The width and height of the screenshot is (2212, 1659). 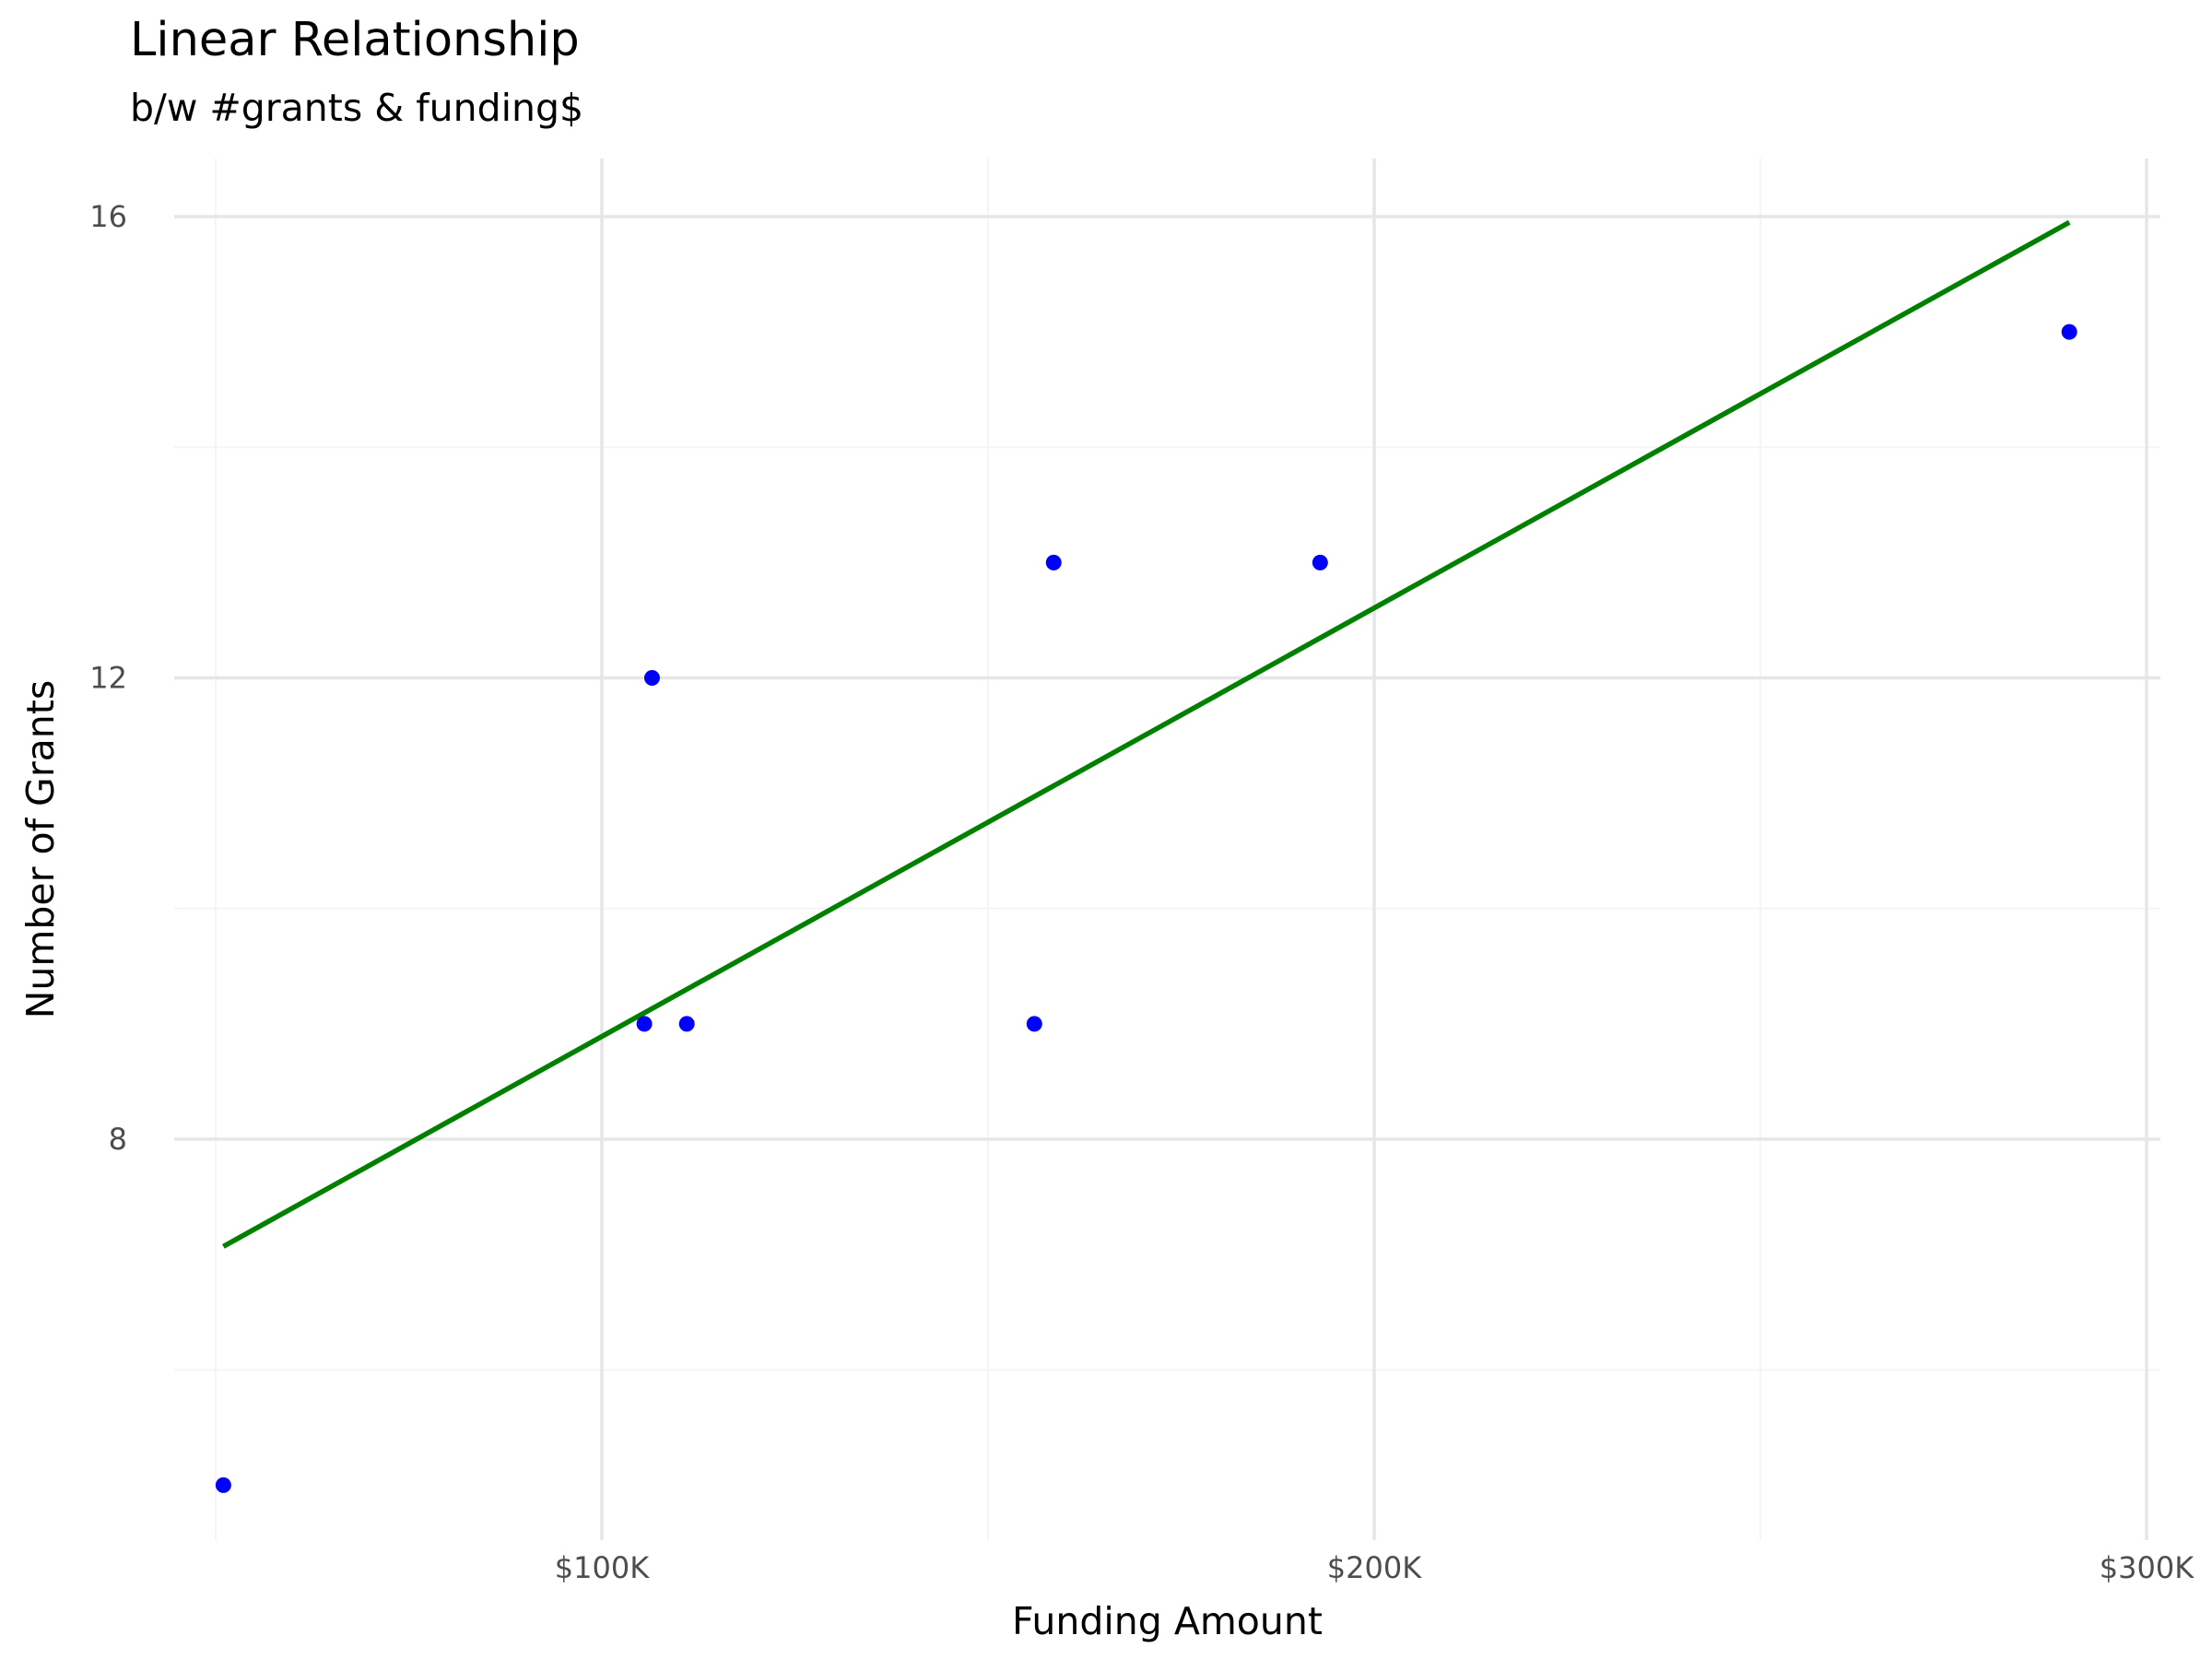 What do you see at coordinates (355, 40) in the screenshot?
I see `chart-title: Linear Relationship` at bounding box center [355, 40].